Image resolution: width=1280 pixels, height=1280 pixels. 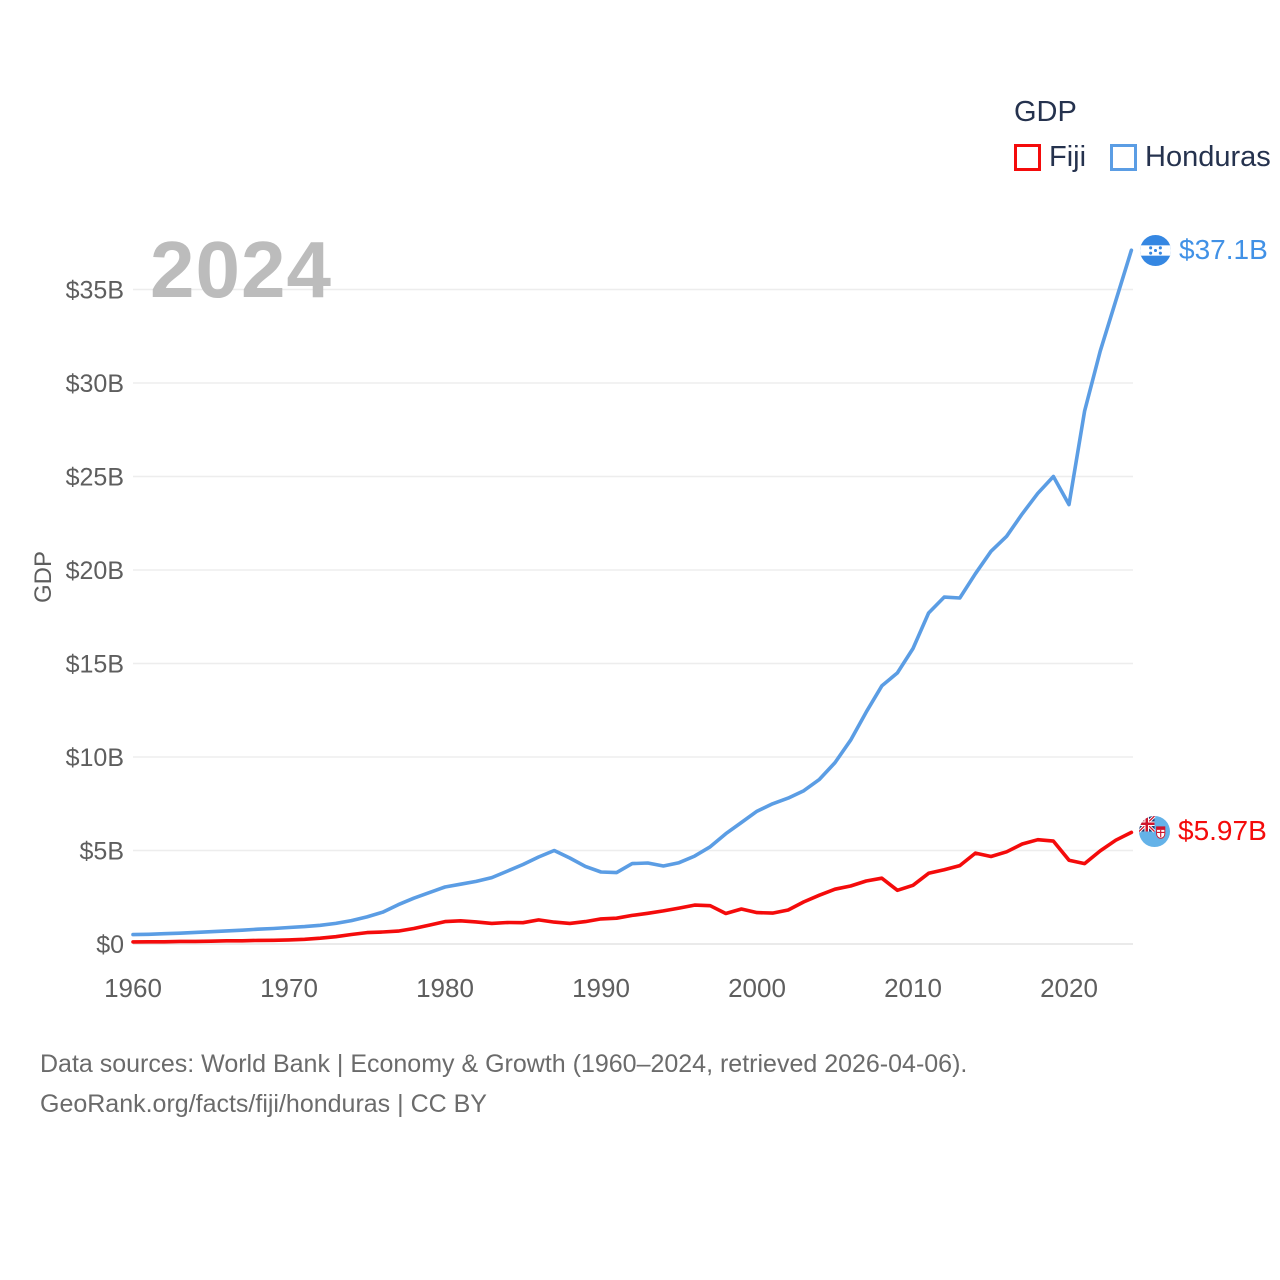 I want to click on legend-item-honduras: Honduras, so click(x=1190, y=157).